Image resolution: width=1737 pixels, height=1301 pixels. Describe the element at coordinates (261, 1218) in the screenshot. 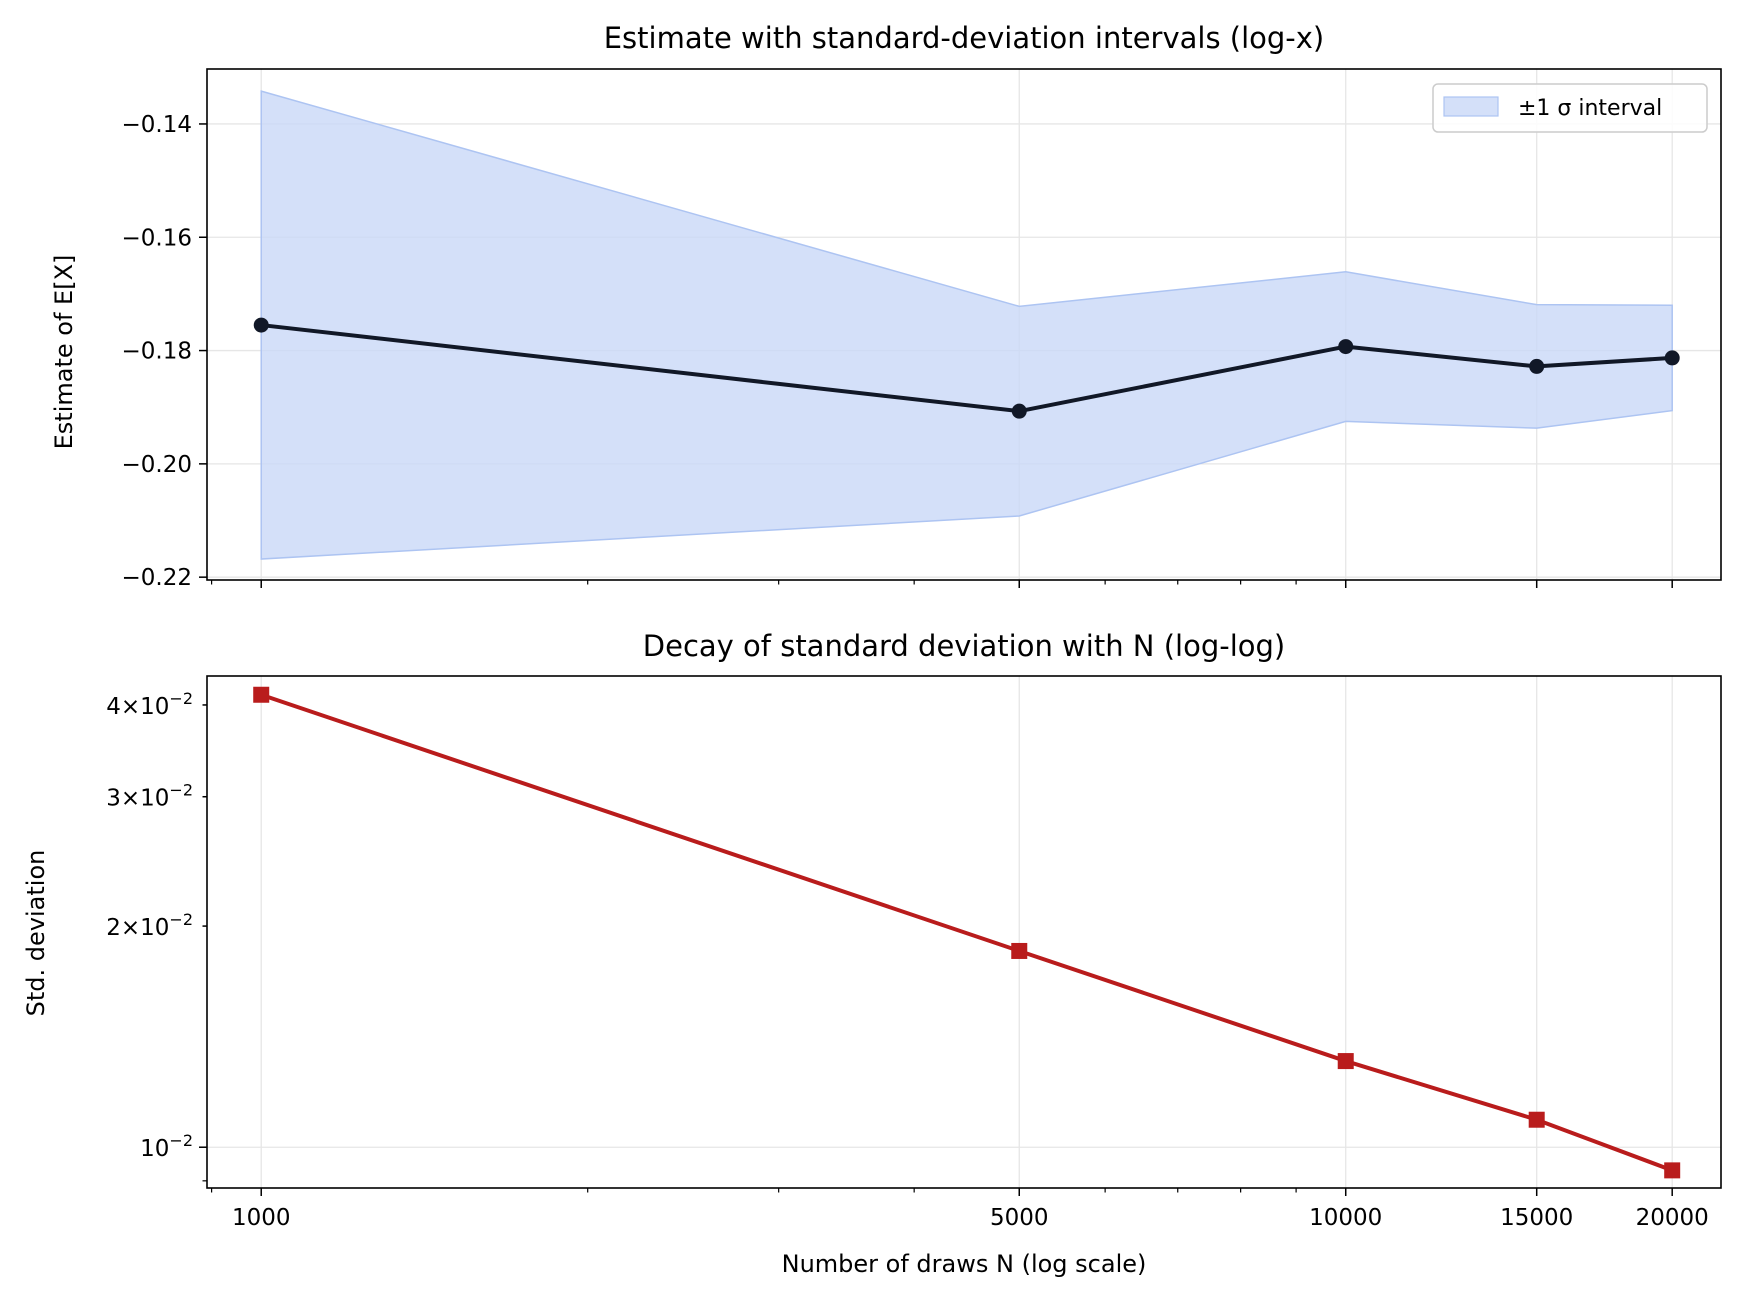

I see `x-tick-label-bottom: 1000` at that location.